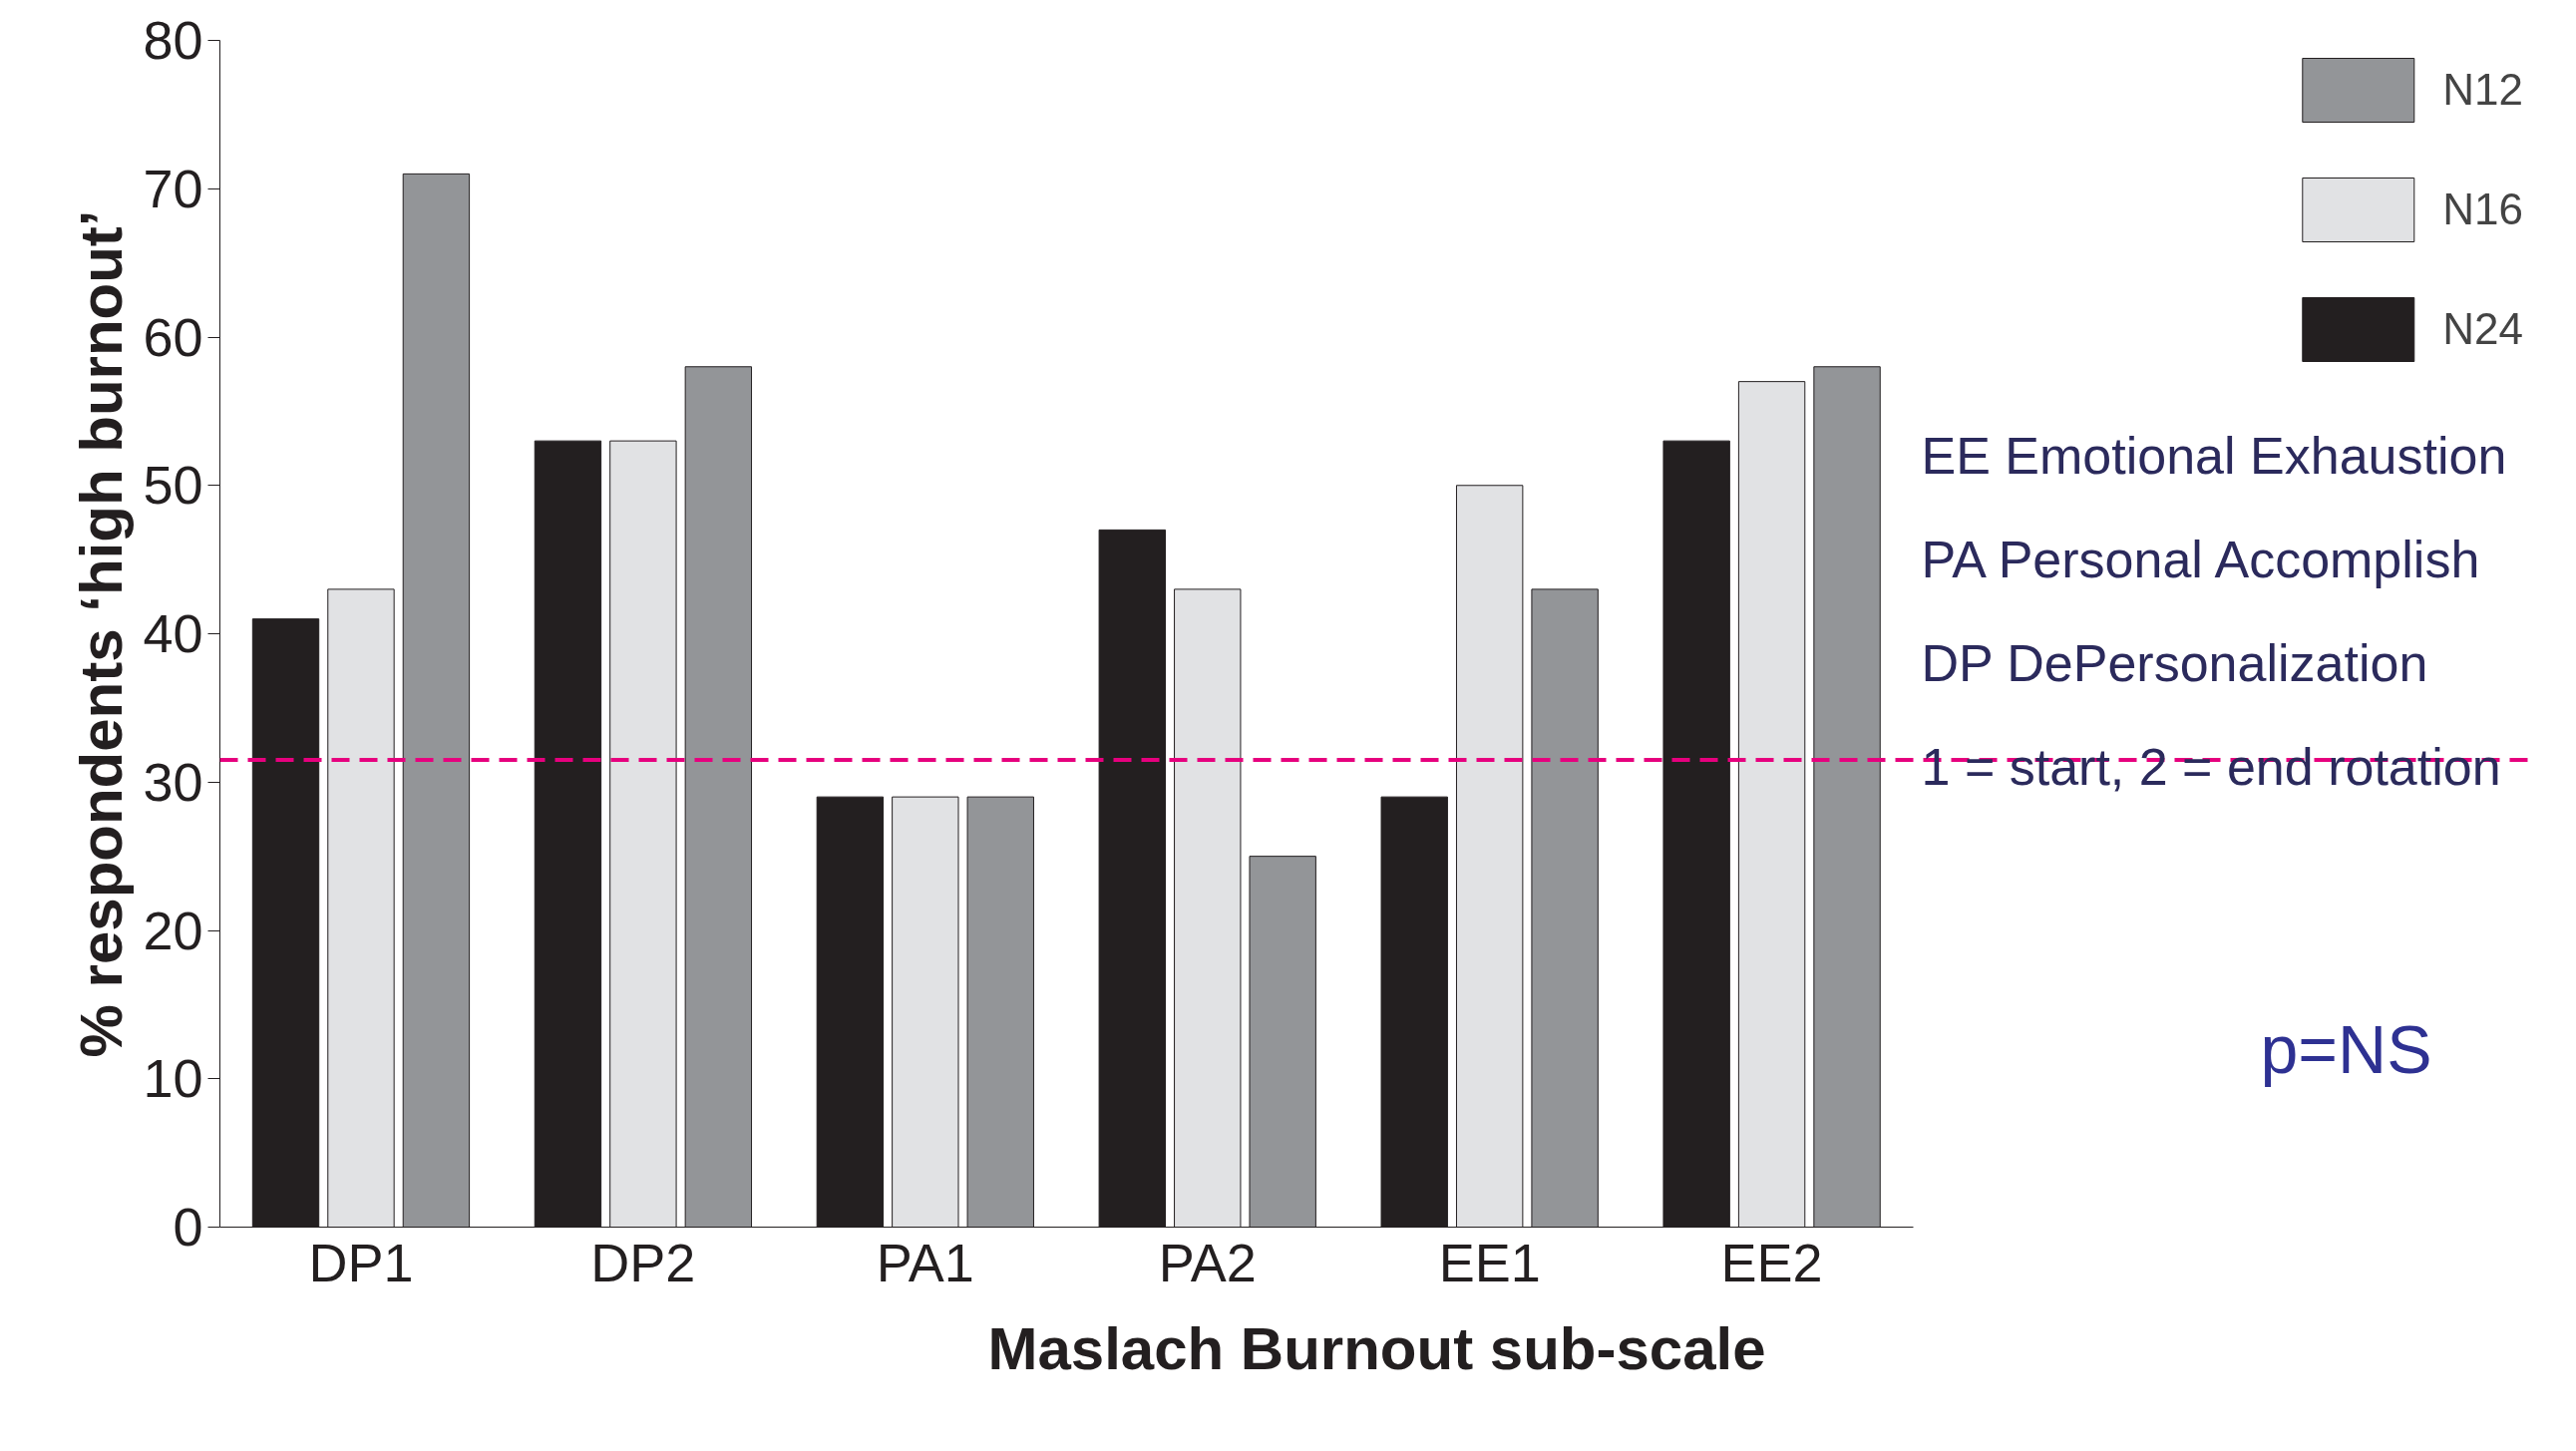  Describe the element at coordinates (361, 1262) in the screenshot. I see `x-tick-label: DP1` at that location.